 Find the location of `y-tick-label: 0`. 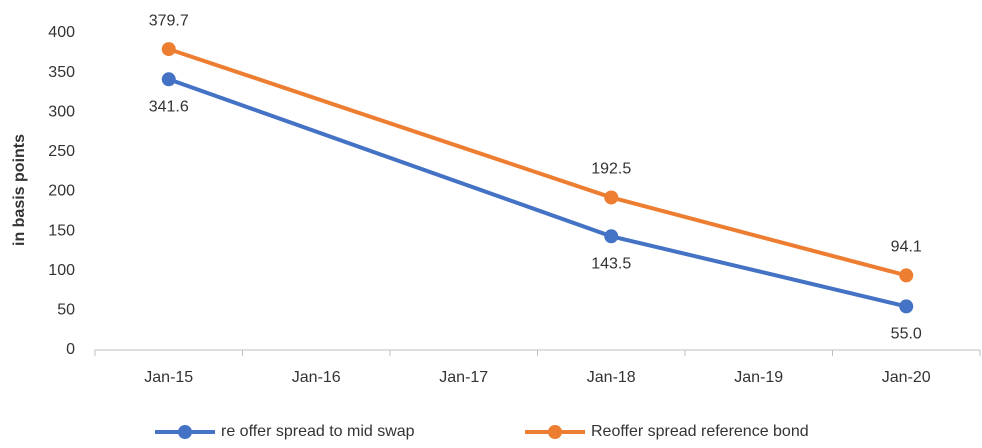

y-tick-label: 0 is located at coordinates (70, 349).